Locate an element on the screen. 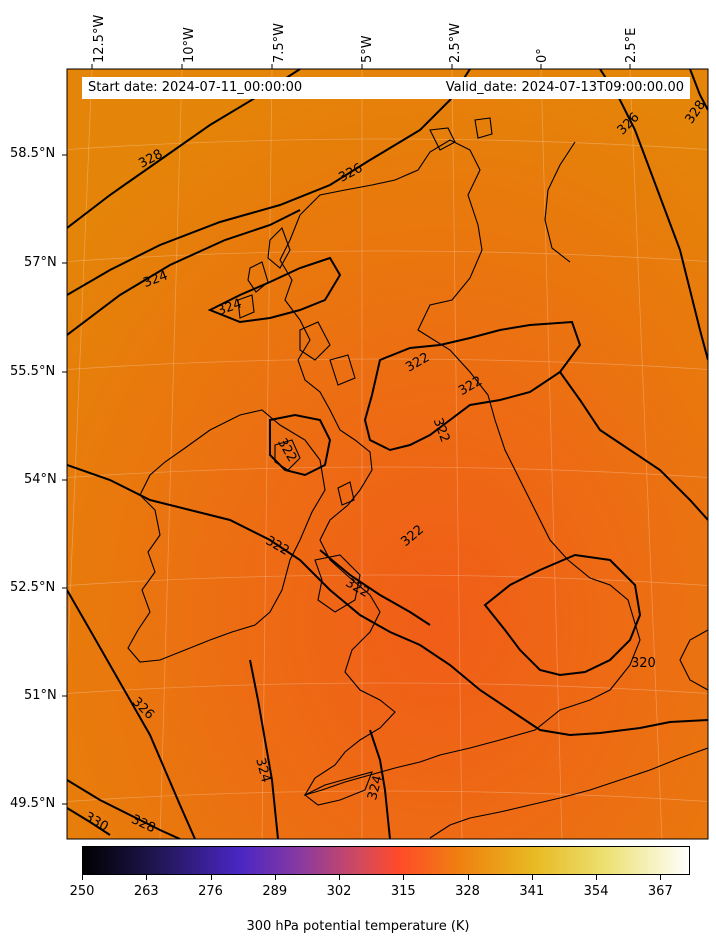 The width and height of the screenshot is (716, 949). coast-norway is located at coordinates (560, 202).